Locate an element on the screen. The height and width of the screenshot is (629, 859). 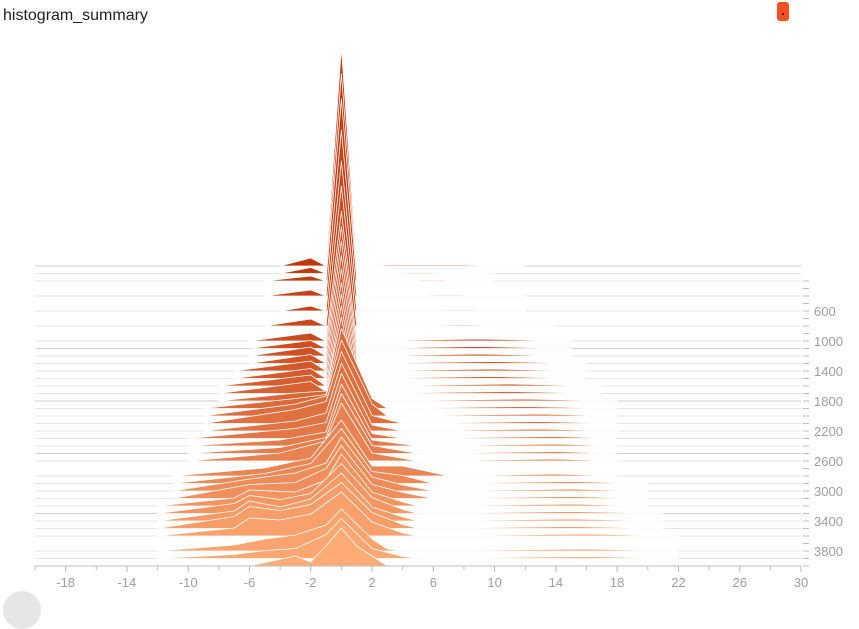
expand-button is located at coordinates (783, 11).